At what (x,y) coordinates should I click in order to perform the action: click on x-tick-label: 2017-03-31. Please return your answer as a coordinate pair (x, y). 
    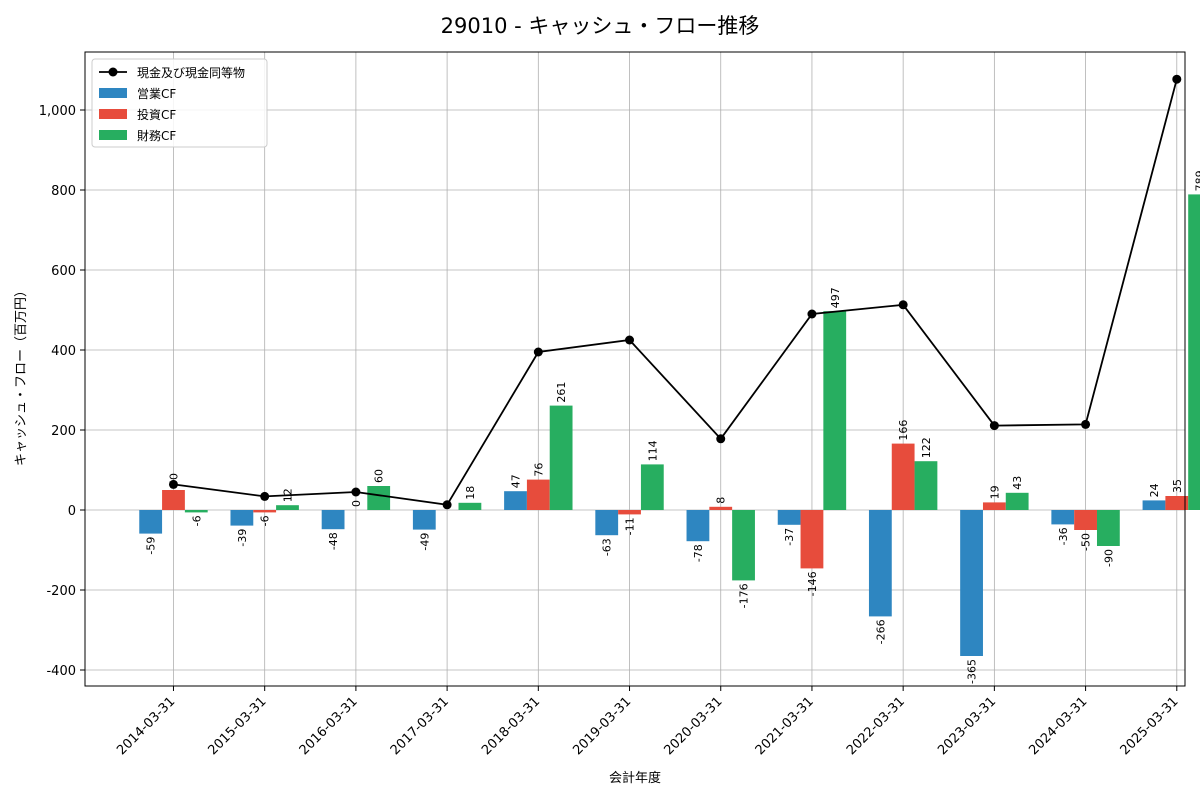
    Looking at the image, I should click on (420, 726).